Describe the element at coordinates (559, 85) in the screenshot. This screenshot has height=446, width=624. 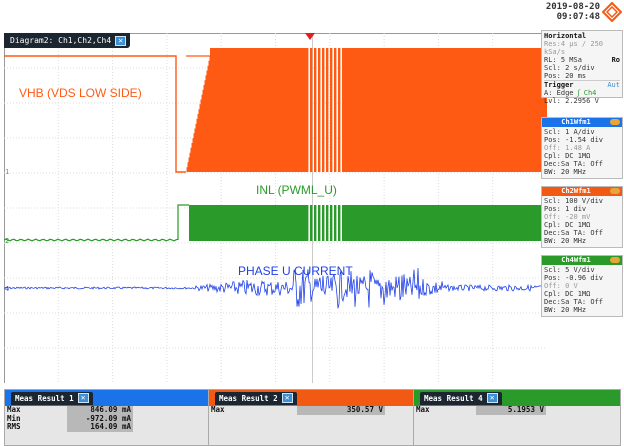
I see `trigger-title: Trigger` at that location.